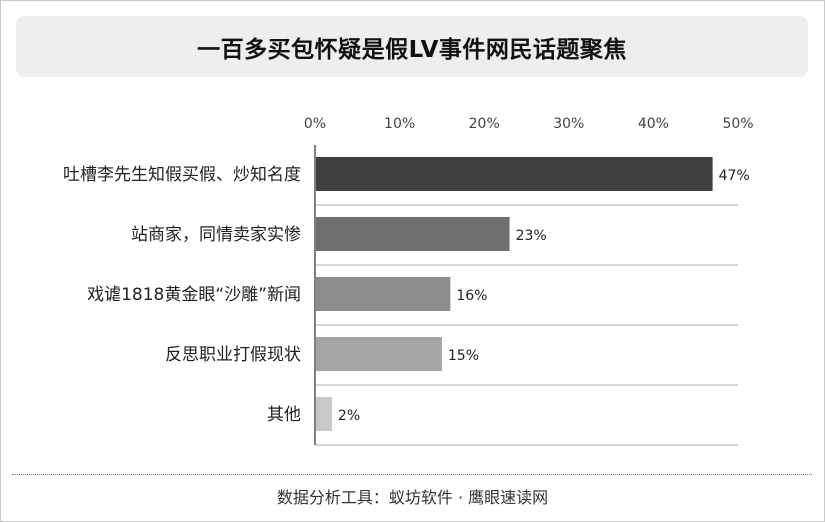 The image size is (825, 522). Describe the element at coordinates (315, 124) in the screenshot. I see `x-tick-label: 0%` at that location.